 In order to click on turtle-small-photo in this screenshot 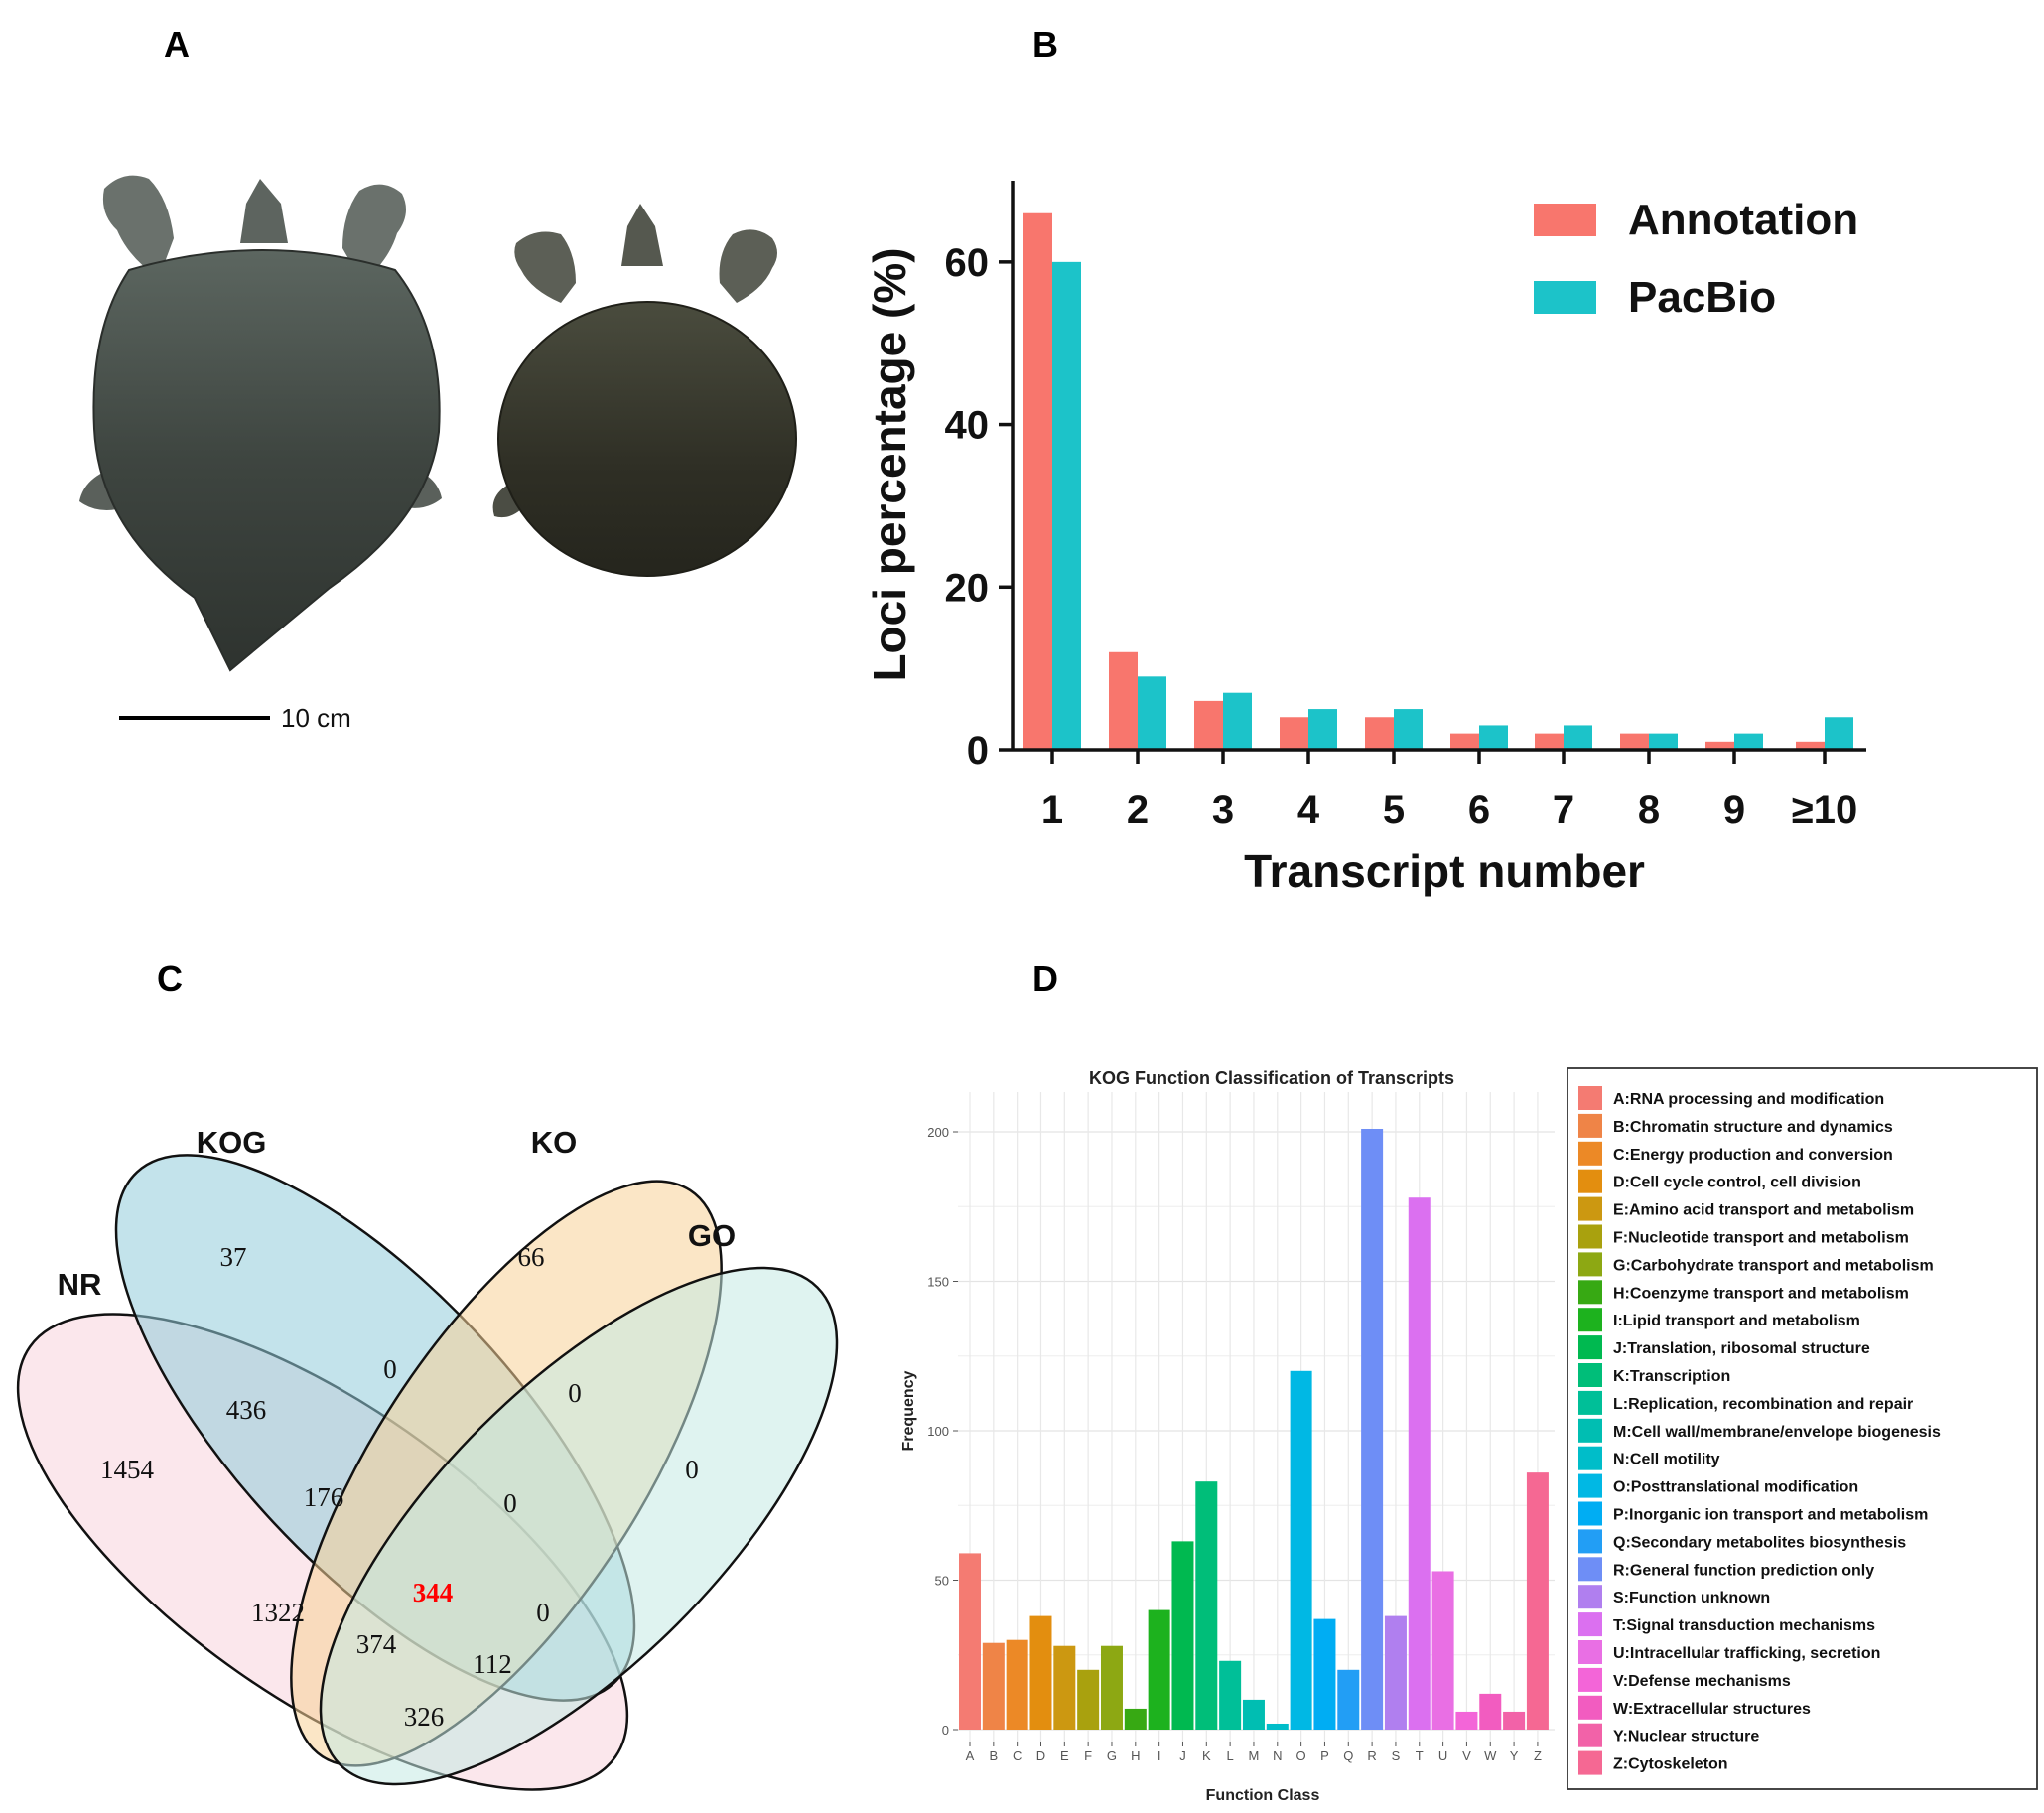, I will do `click(644, 390)`.